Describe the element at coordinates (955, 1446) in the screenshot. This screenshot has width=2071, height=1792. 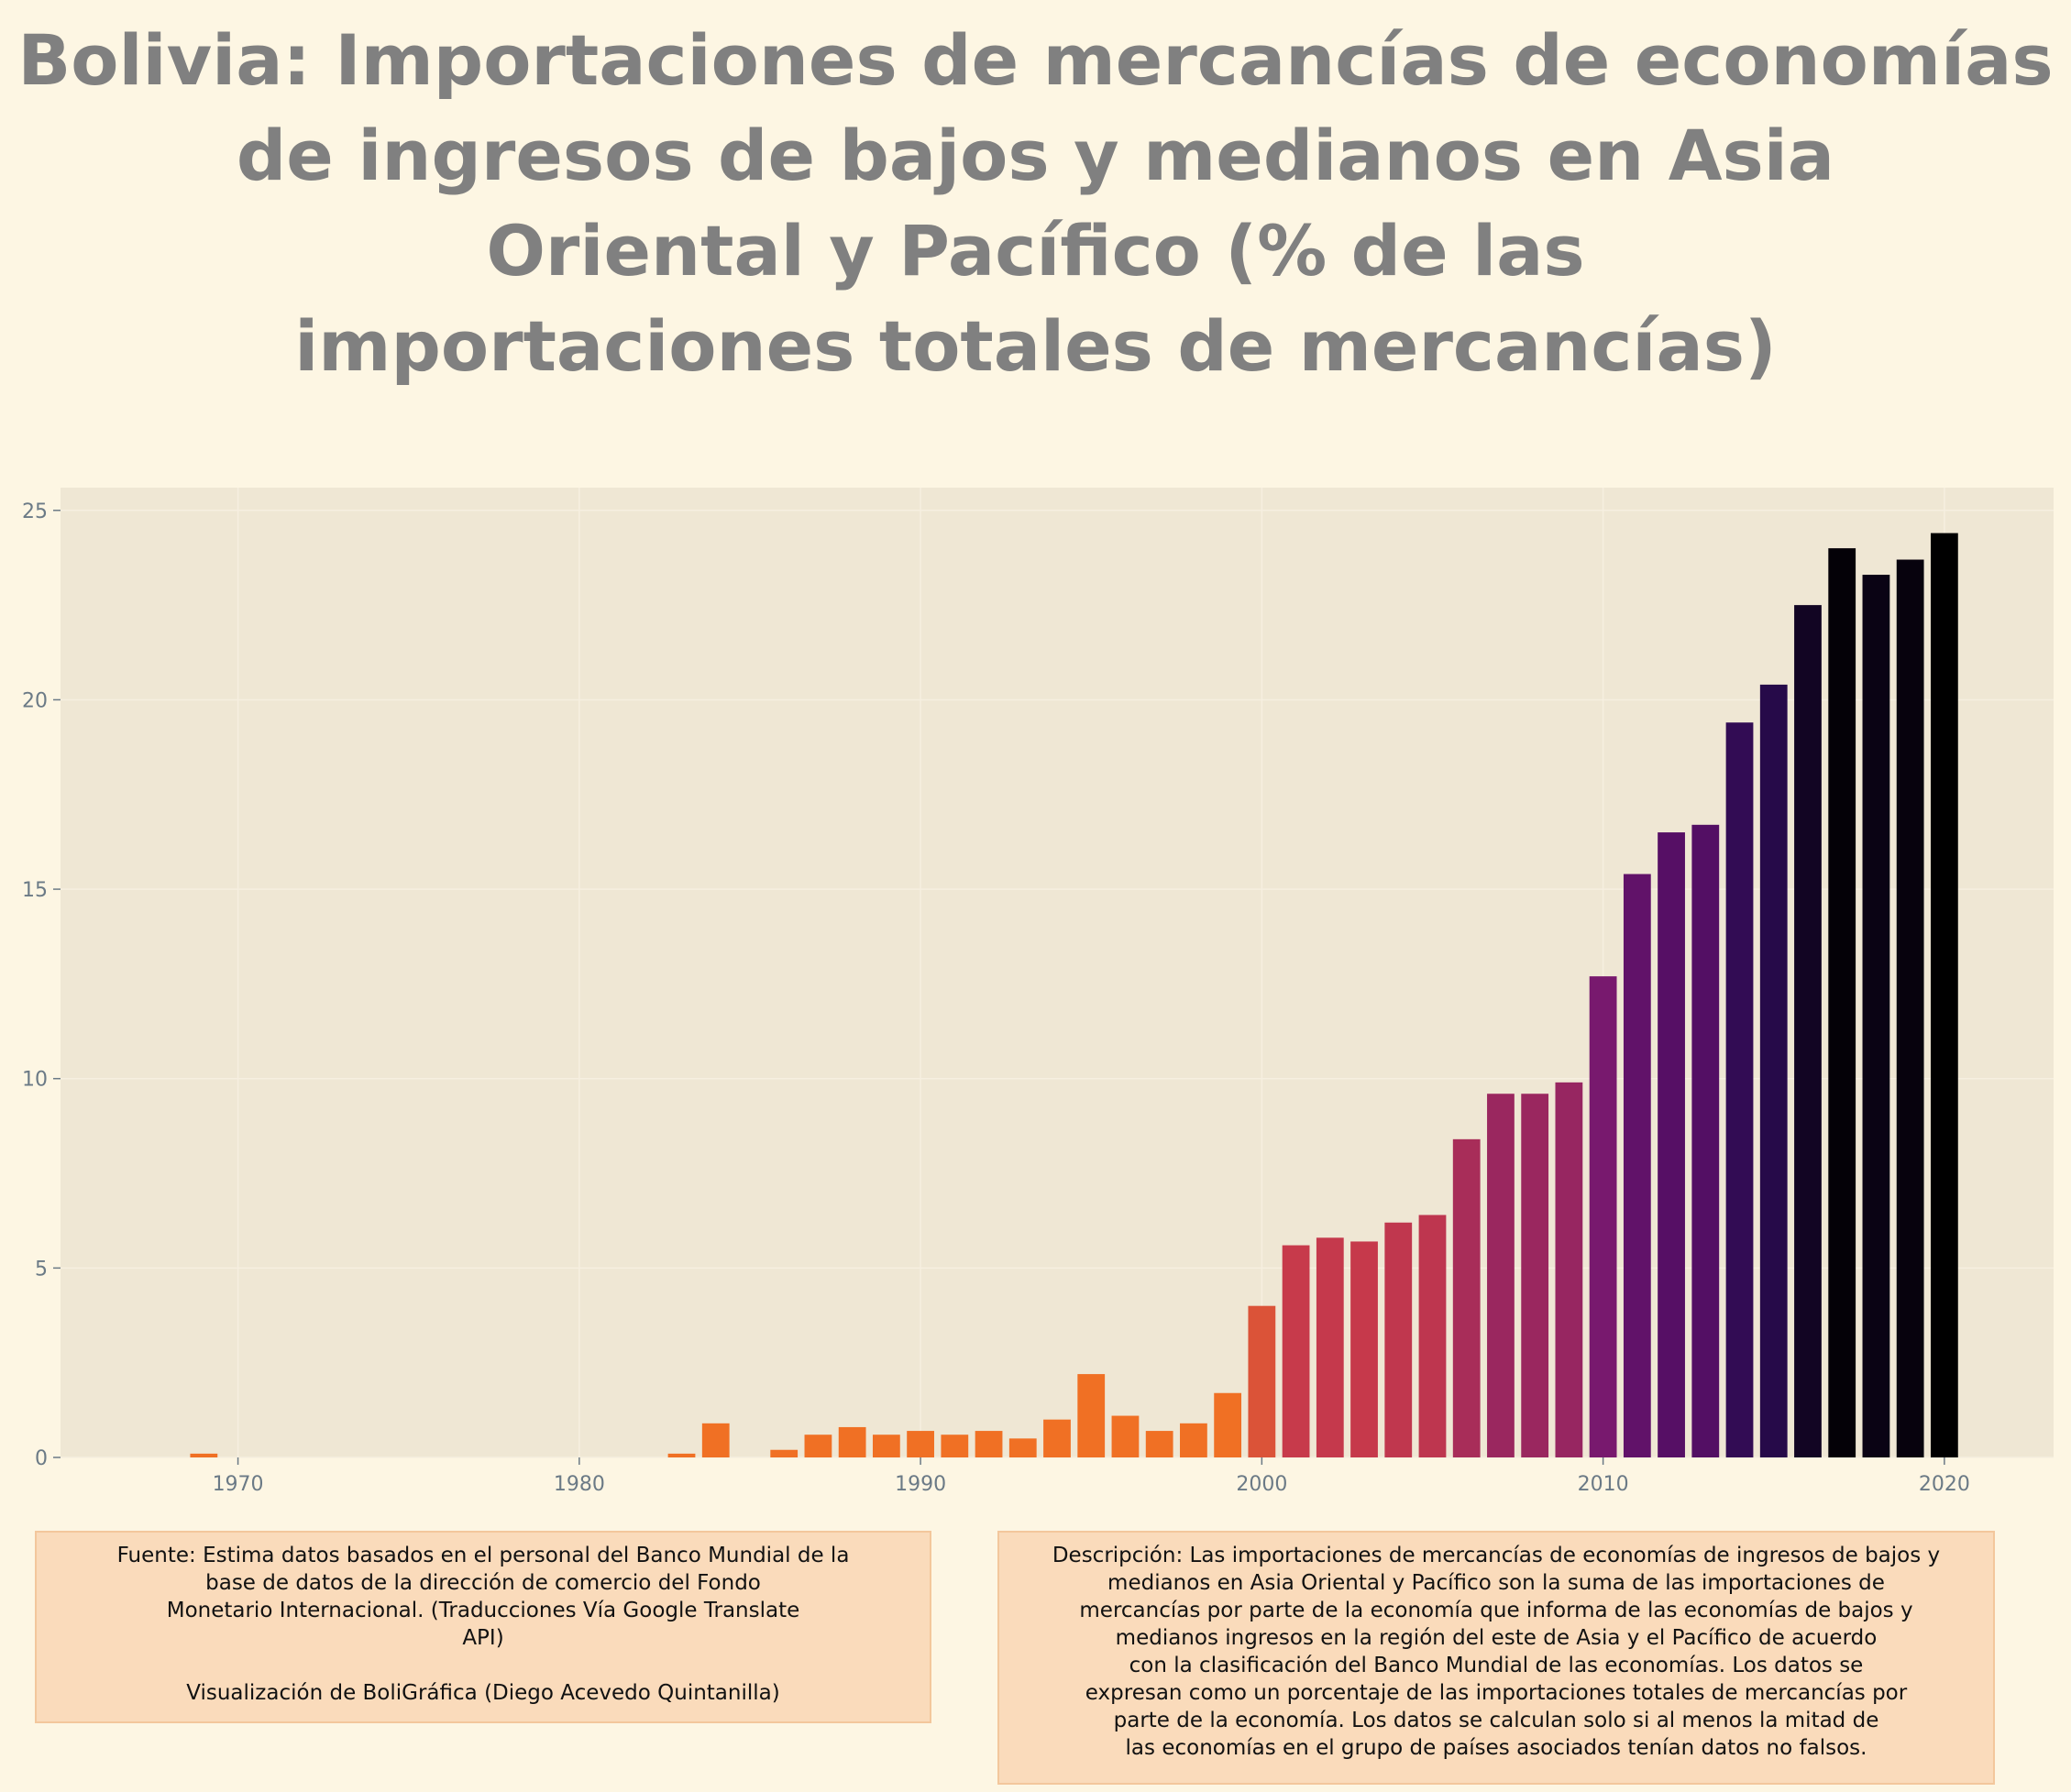
I see `bar-1991` at that location.